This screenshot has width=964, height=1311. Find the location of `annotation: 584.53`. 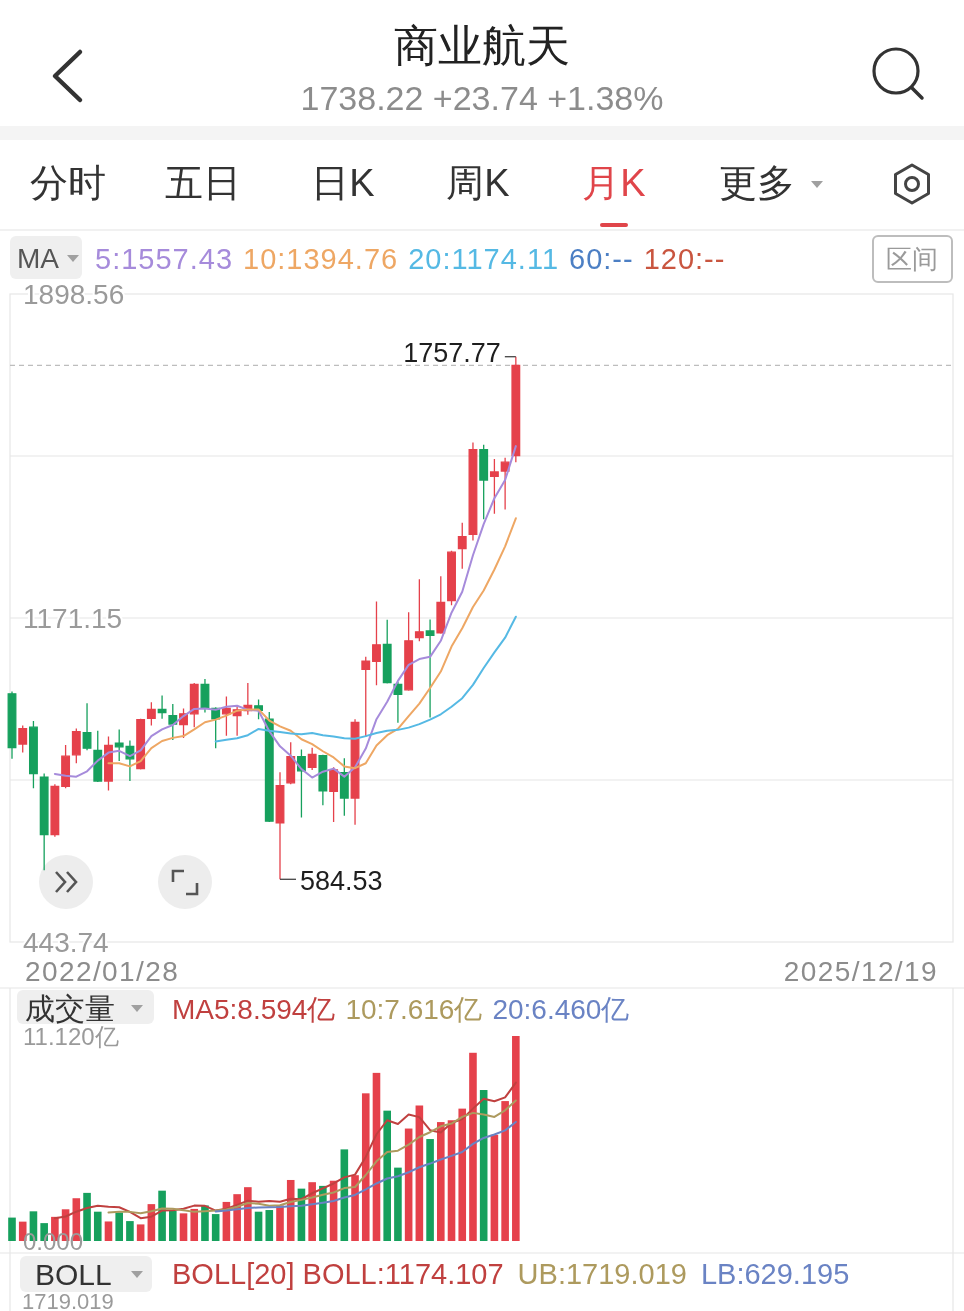

annotation: 584.53 is located at coordinates (341, 881).